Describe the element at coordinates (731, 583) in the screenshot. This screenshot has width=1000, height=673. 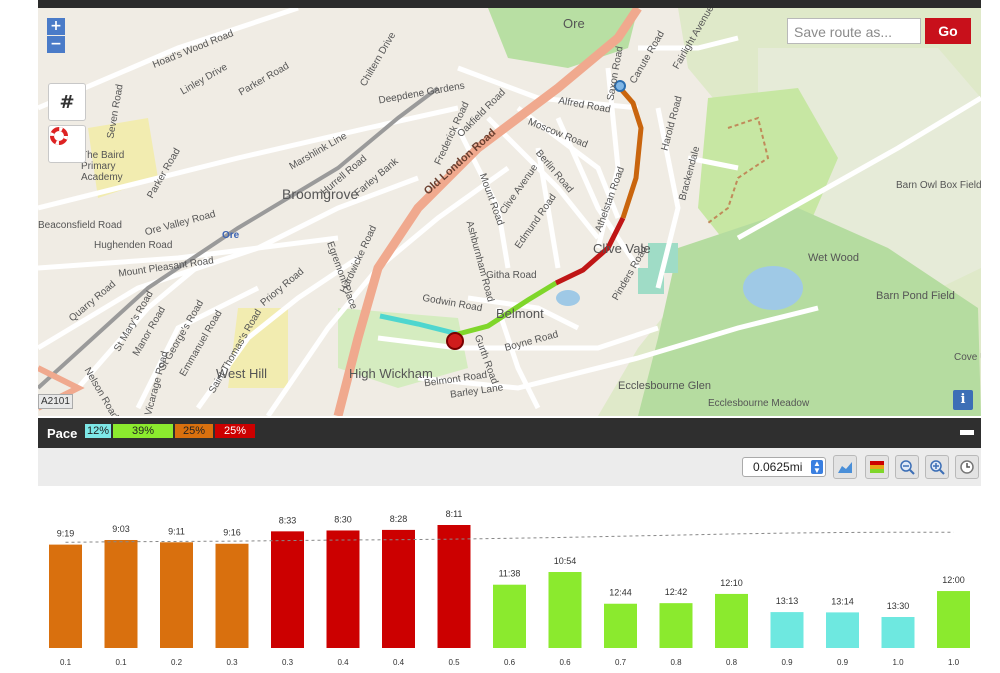
I see `pace-value-label: 12:10` at that location.